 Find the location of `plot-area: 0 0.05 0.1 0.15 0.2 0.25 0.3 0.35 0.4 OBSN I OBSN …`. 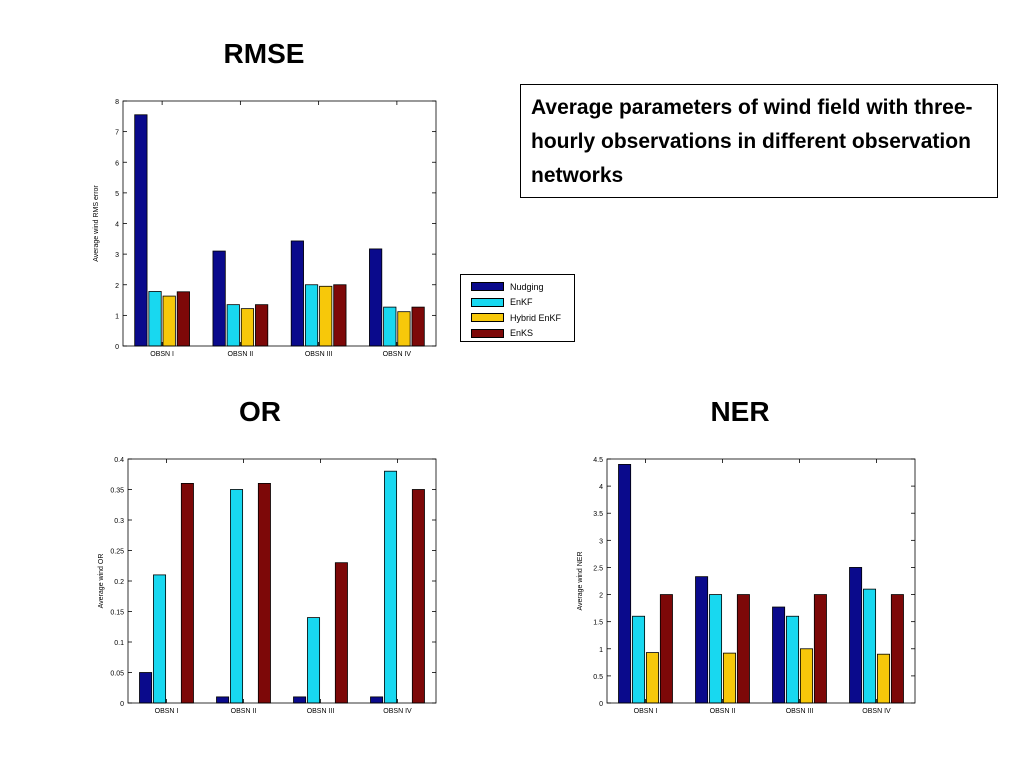

plot-area: 0 0.05 0.1 0.15 0.2 0.25 0.3 0.35 0.4 OBSN I OBSN … is located at coordinates (267, 586).